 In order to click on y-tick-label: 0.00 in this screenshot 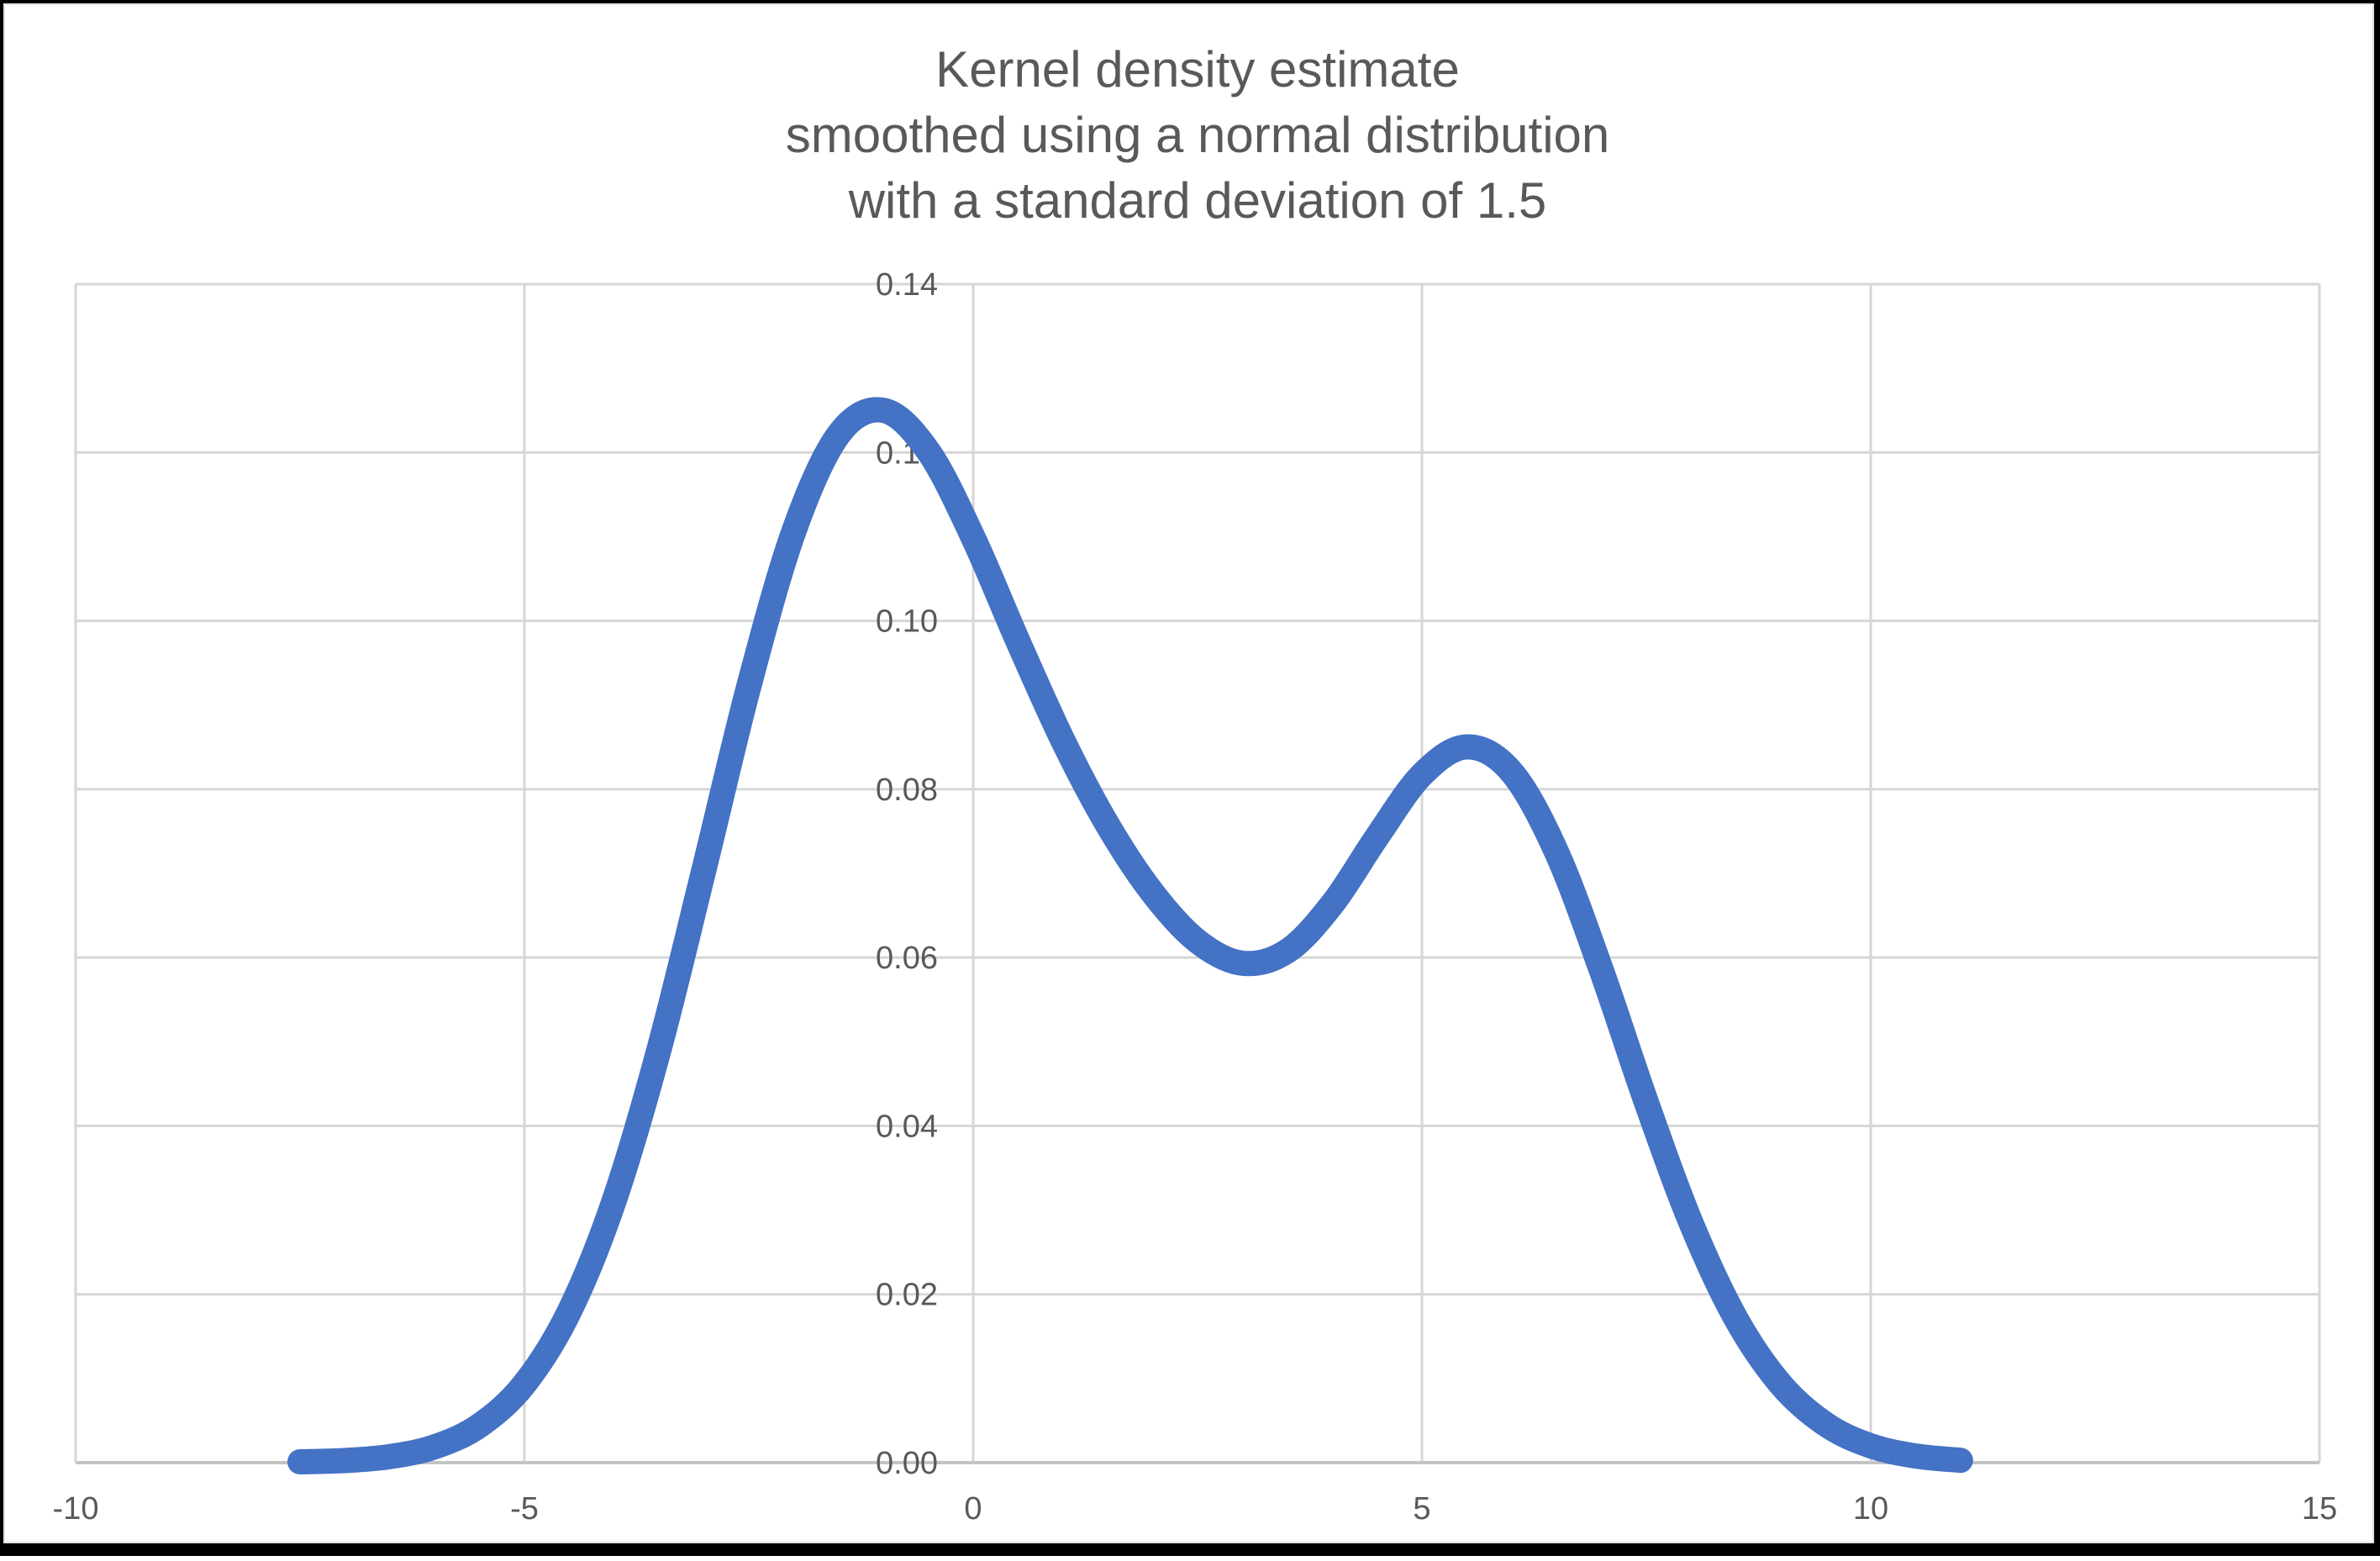, I will do `click(907, 1463)`.